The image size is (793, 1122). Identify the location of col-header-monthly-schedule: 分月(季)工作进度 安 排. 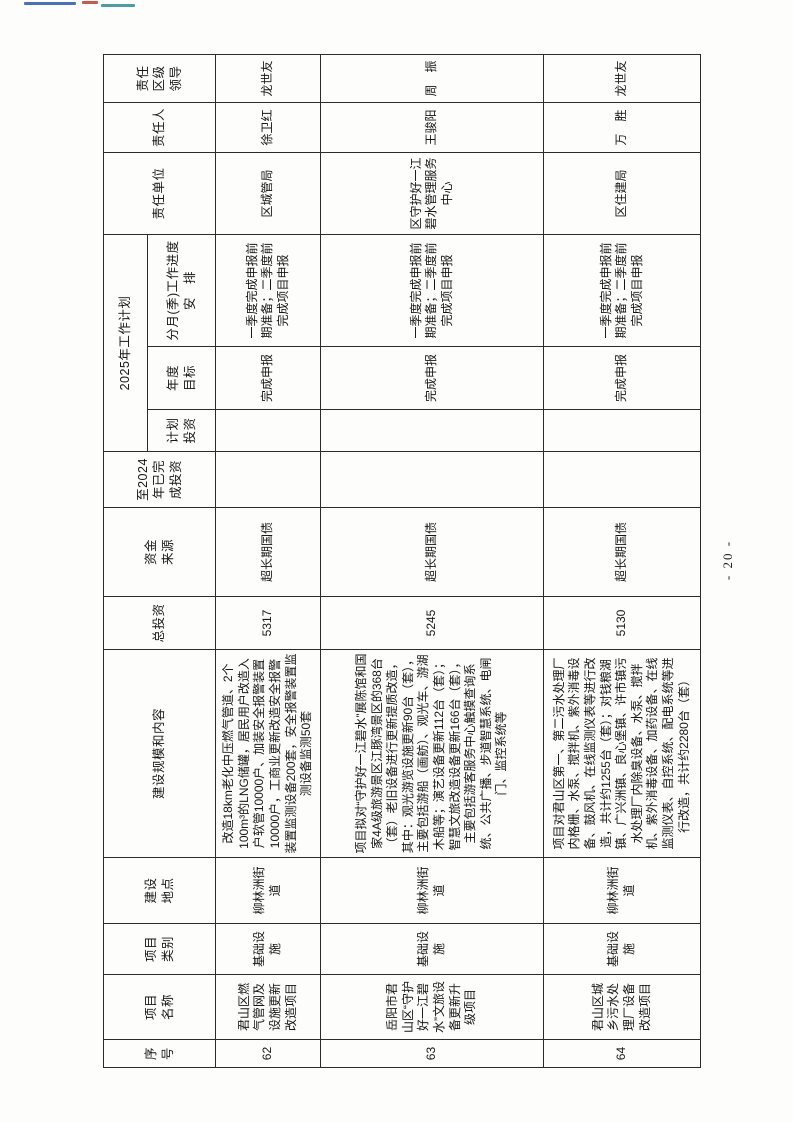
(181, 290).